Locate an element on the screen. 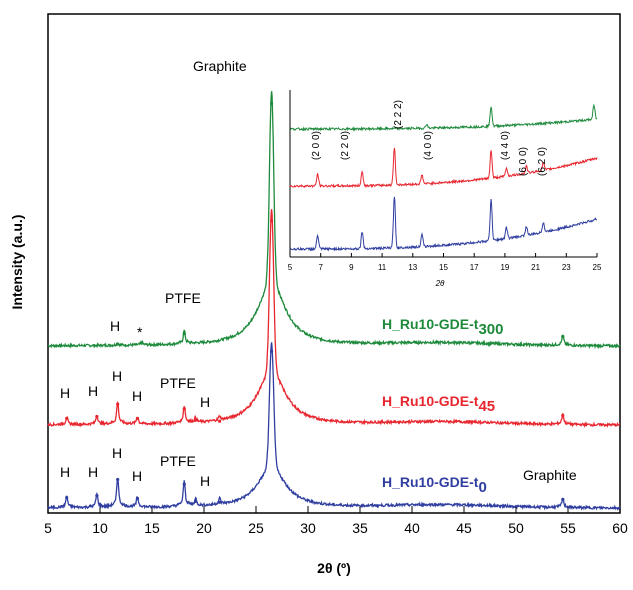 This screenshot has width=633, height=590. h-label-t45-3: H is located at coordinates (117, 376).